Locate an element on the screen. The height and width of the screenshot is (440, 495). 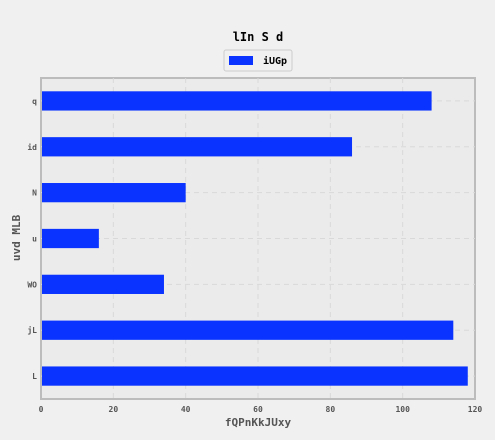
x-tick-labels: 0 20 40 60 80 100 120 is located at coordinates (261, 409).